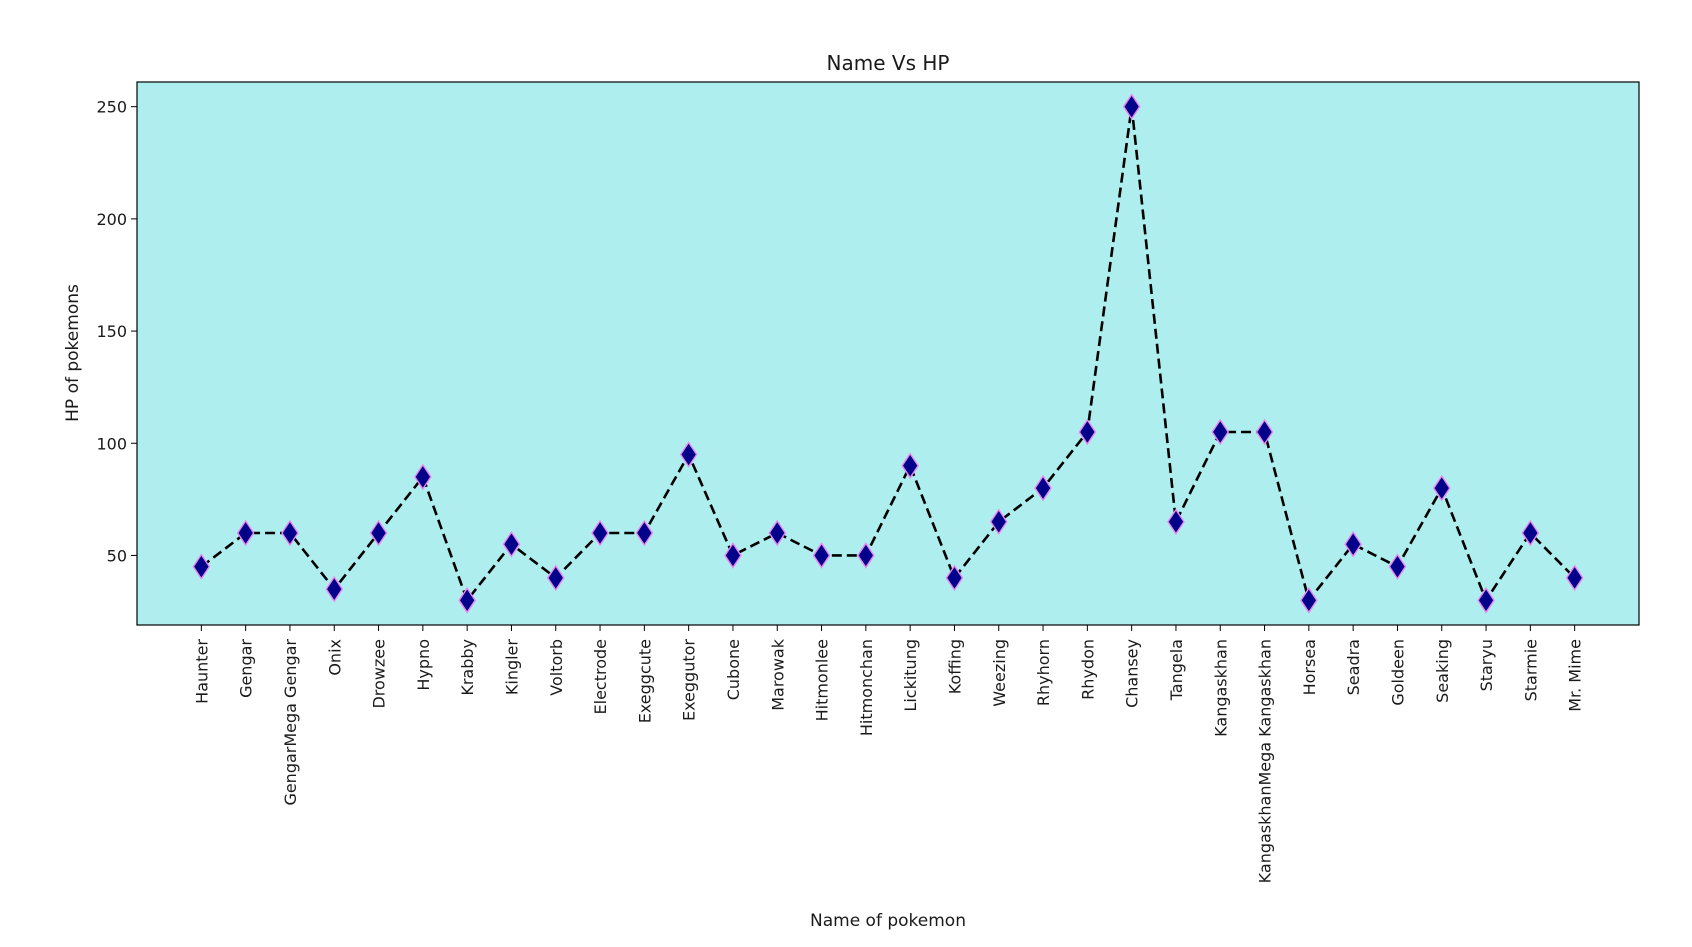 Image resolution: width=1692 pixels, height=947 pixels. I want to click on x-tick-label: Hypno, so click(423, 665).